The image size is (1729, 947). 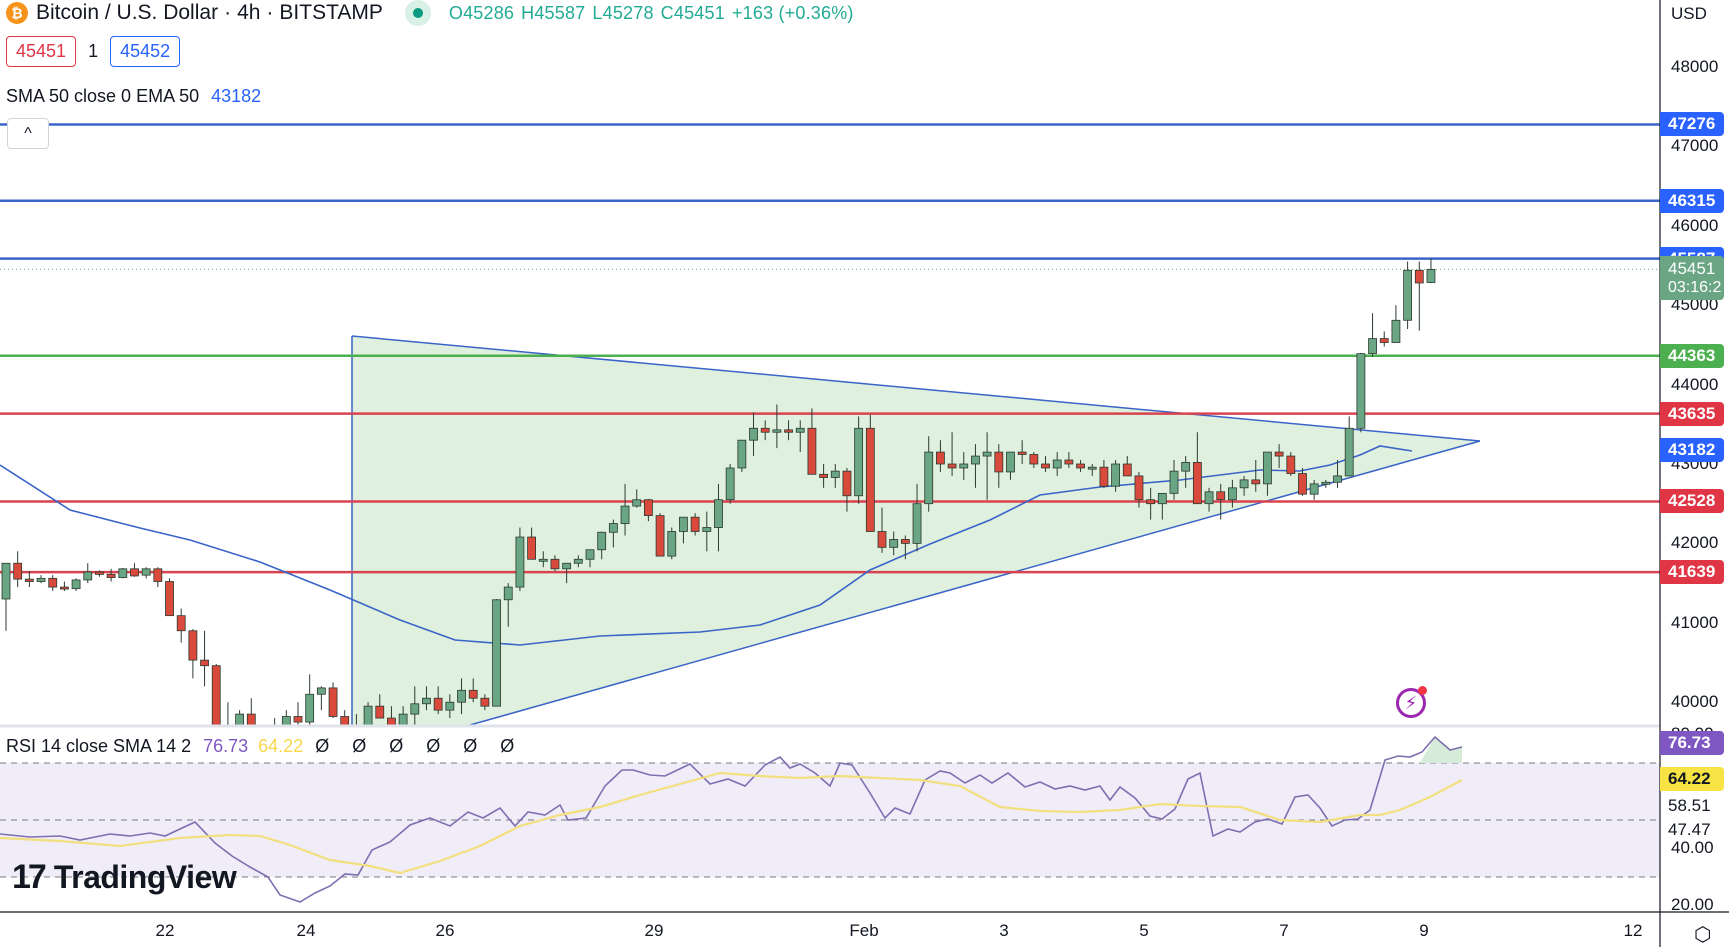 I want to click on price-tag-41639: 41639, so click(x=1692, y=572).